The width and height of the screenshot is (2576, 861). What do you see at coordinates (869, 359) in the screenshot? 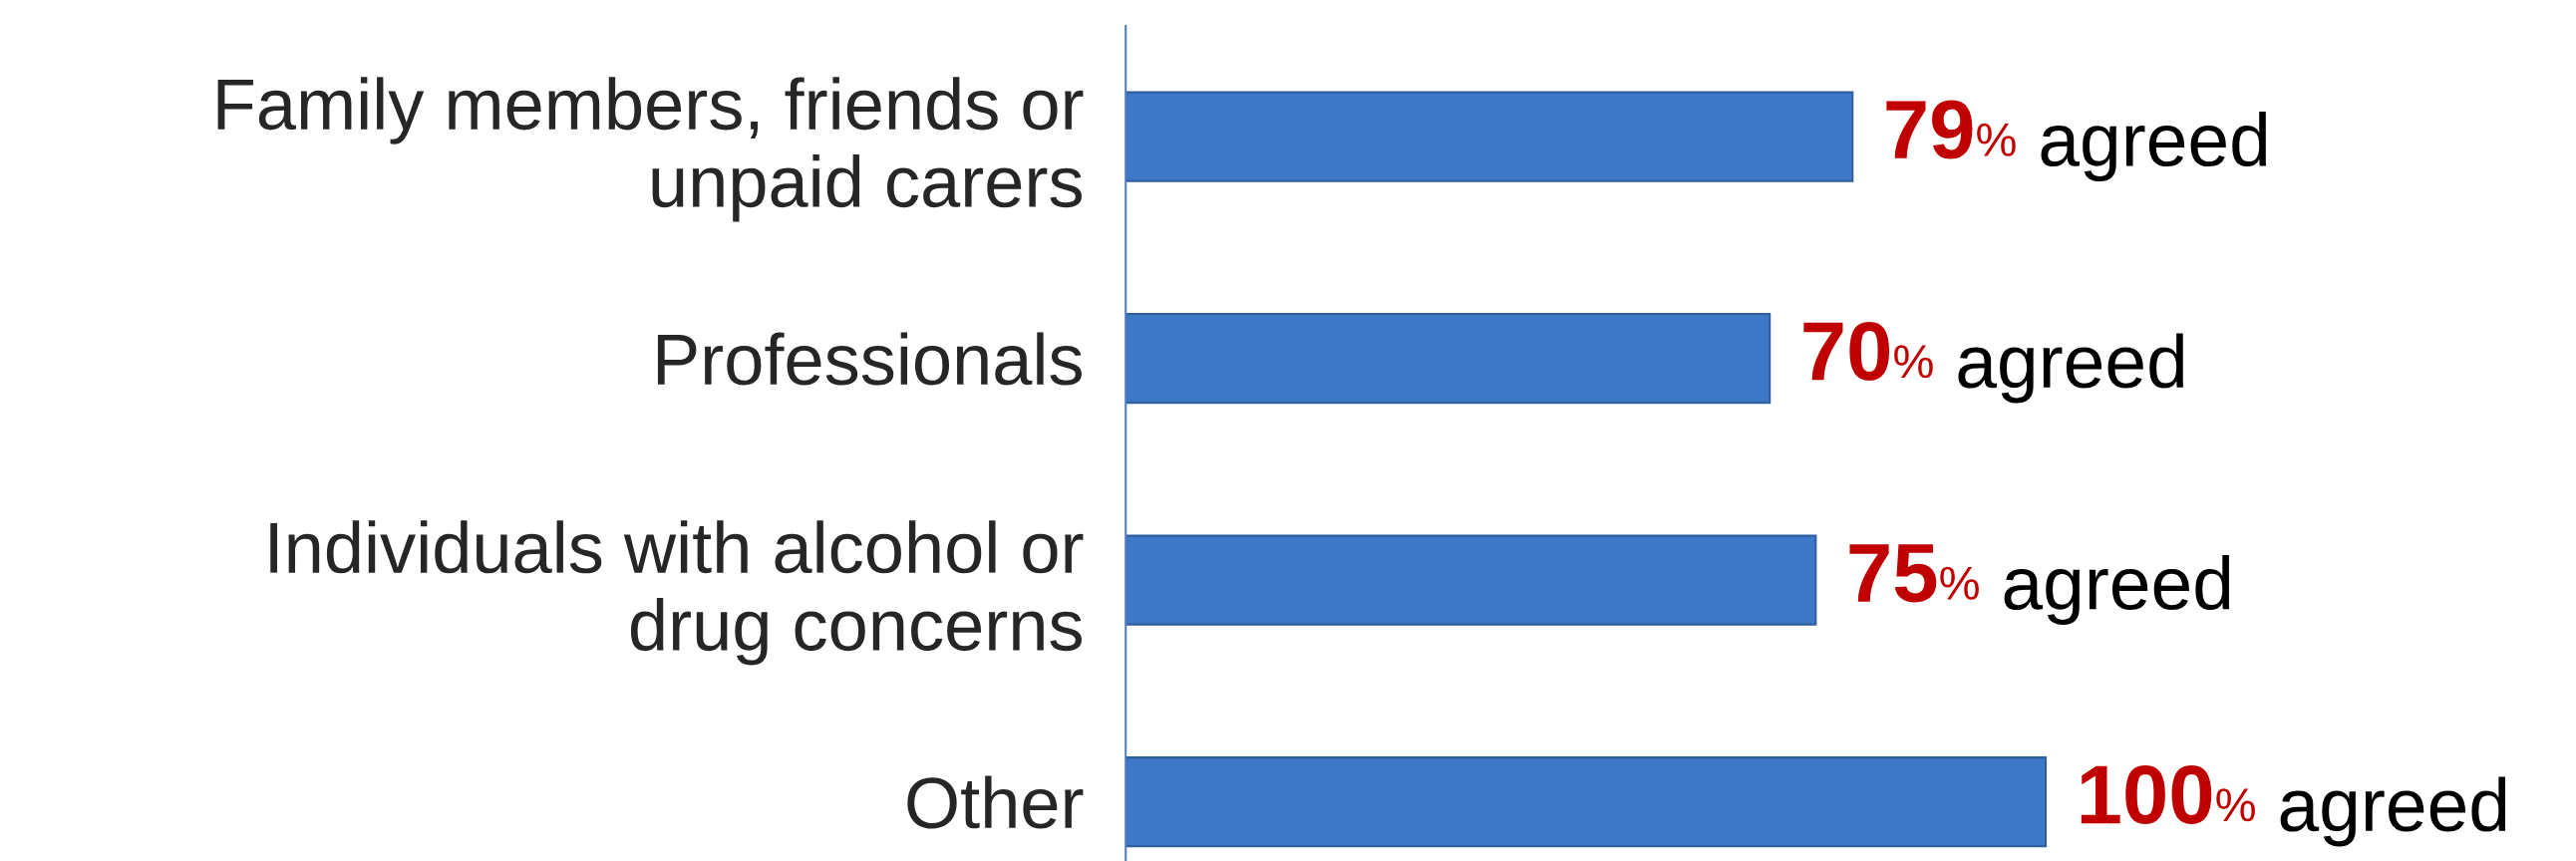
I see `y-tick-label: Professionals` at bounding box center [869, 359].